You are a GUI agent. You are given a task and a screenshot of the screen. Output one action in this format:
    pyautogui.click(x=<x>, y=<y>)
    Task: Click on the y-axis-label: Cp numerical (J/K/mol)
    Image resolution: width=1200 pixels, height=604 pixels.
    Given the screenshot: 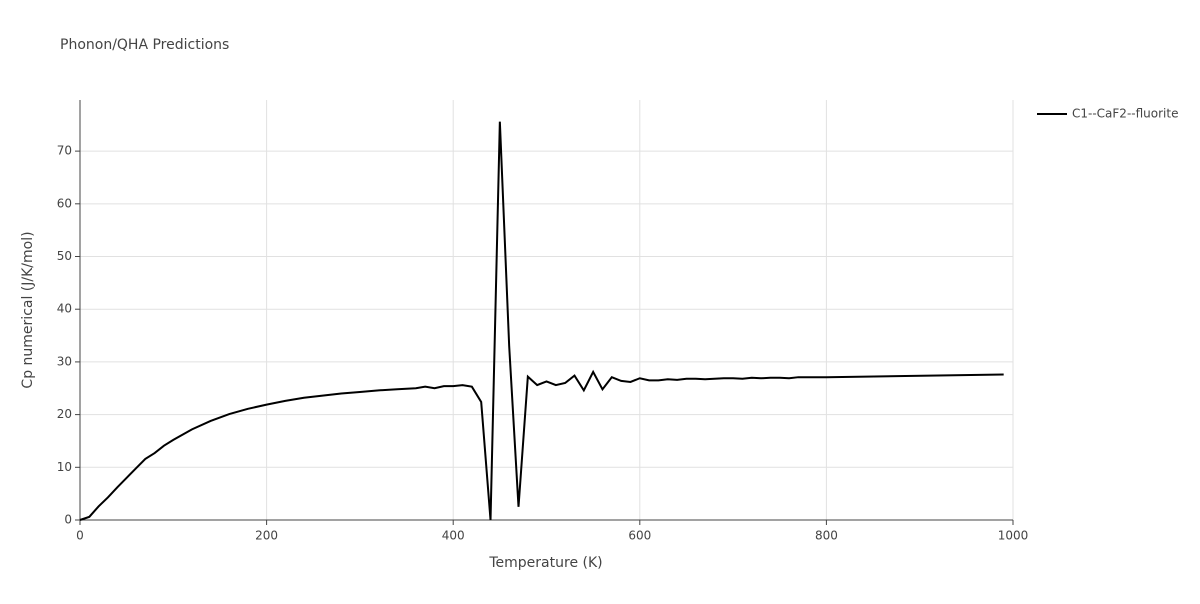 What is the action you would take?
    pyautogui.click(x=28, y=309)
    